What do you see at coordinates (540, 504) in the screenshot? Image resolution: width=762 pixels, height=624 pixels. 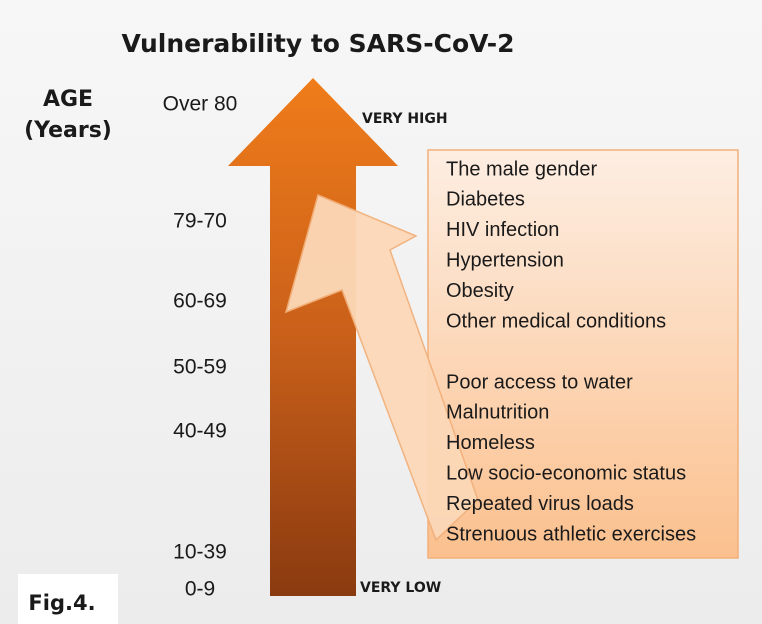 I see `factor: Repeated virus loads` at bounding box center [540, 504].